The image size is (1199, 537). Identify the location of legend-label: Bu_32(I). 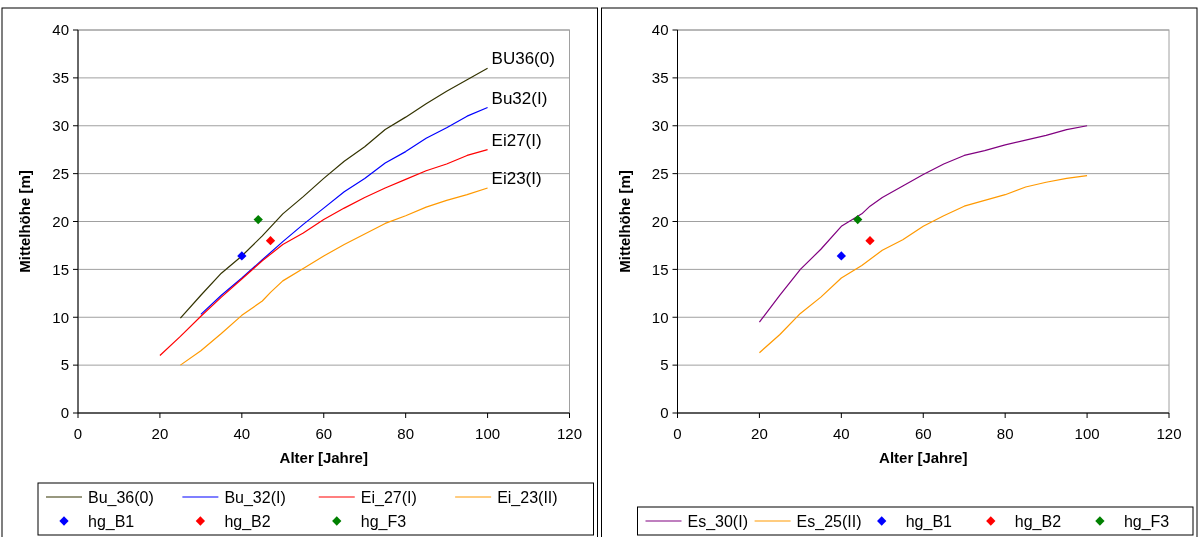
(255, 497).